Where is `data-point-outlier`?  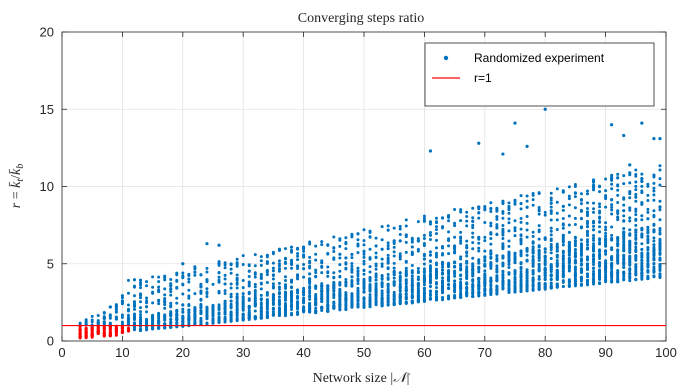 data-point-outlier is located at coordinates (612, 125).